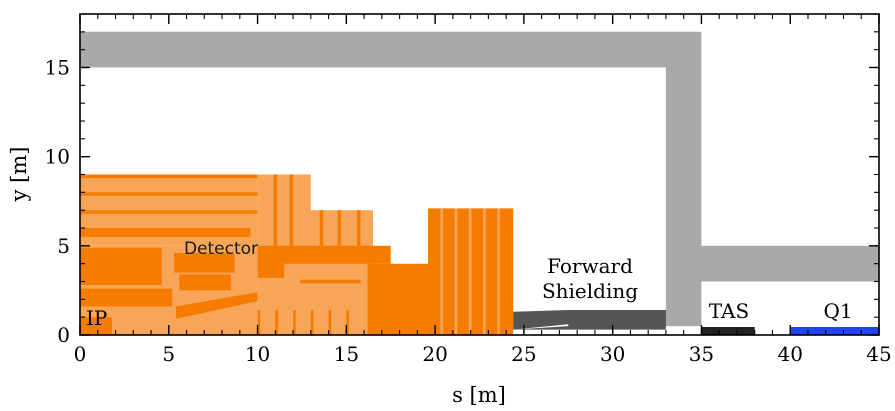 The height and width of the screenshot is (411, 895). I want to click on q1-label: Q1, so click(837, 311).